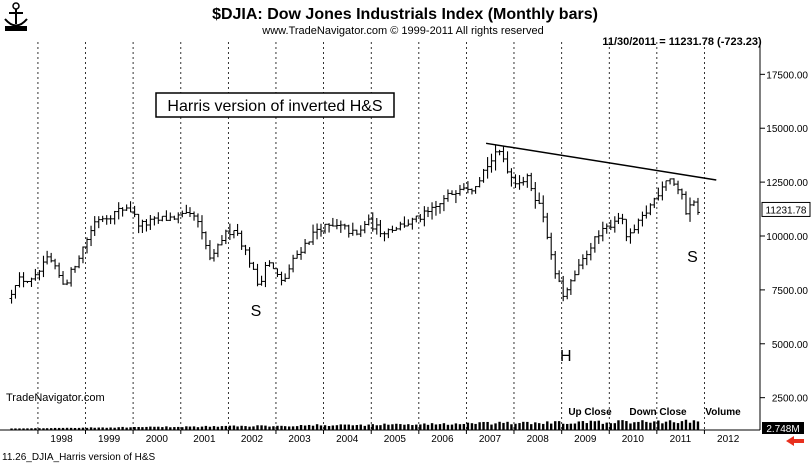  Describe the element at coordinates (658, 412) in the screenshot. I see `legend-down-close: Down Close` at that location.